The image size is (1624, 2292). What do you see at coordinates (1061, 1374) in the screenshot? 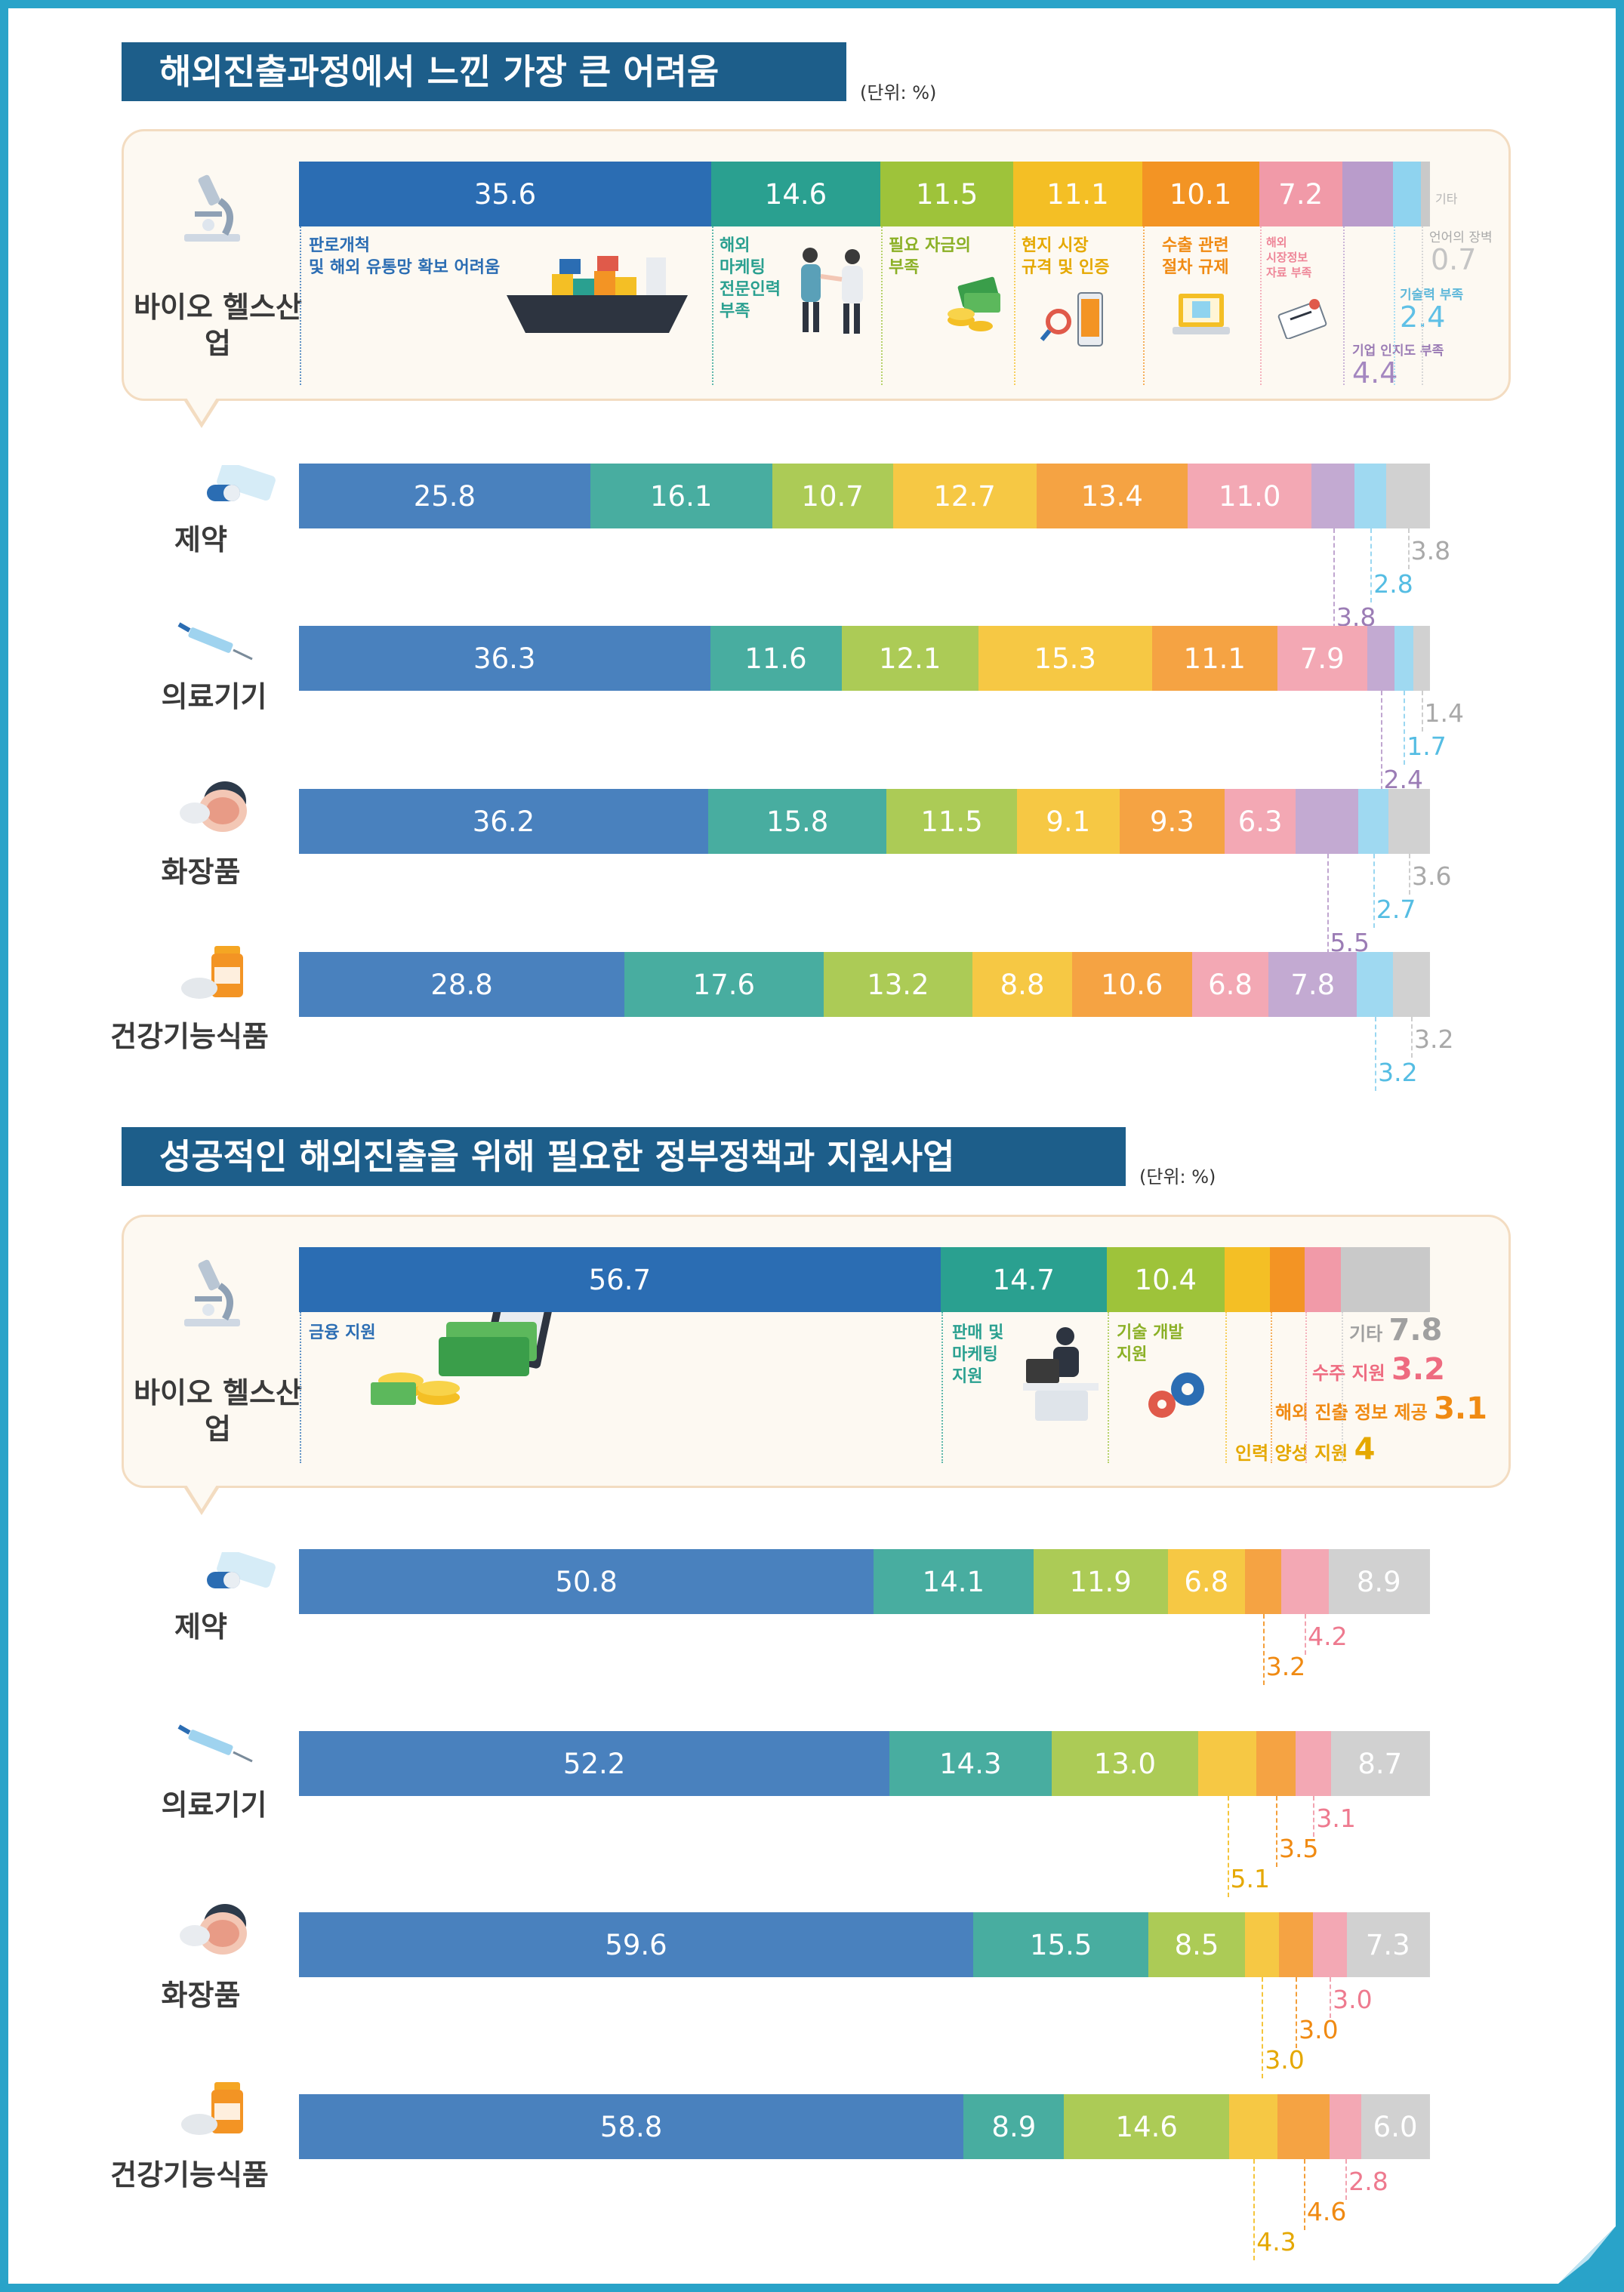
I see `office-worker-icon` at bounding box center [1061, 1374].